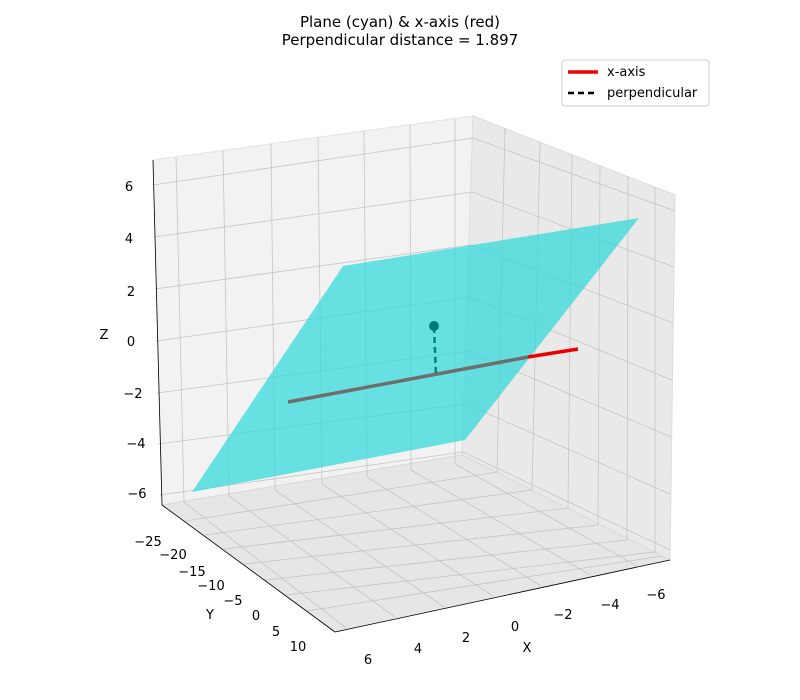 This screenshot has height=700, width=800. Describe the element at coordinates (408, 379) in the screenshot. I see `series-x-axis-line-under-plane` at that location.